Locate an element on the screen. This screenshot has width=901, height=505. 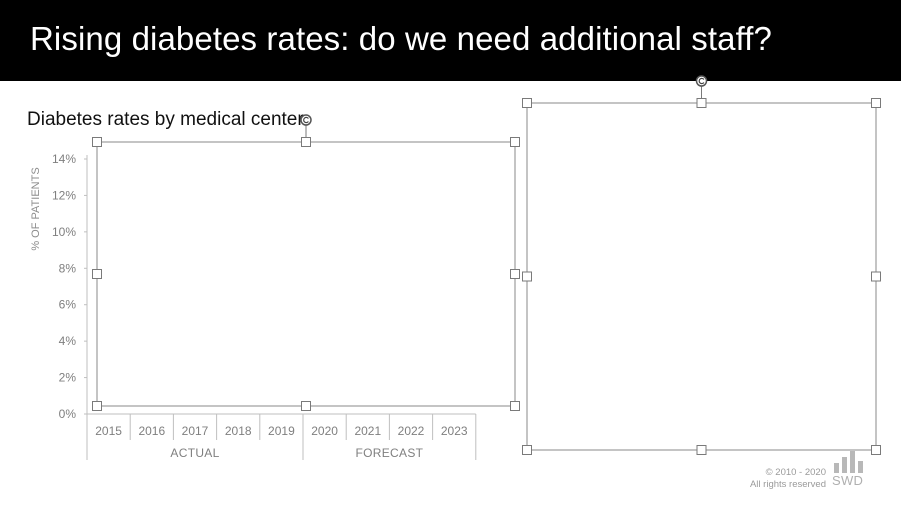
x-tick-label: 2018 is located at coordinates (238, 431).